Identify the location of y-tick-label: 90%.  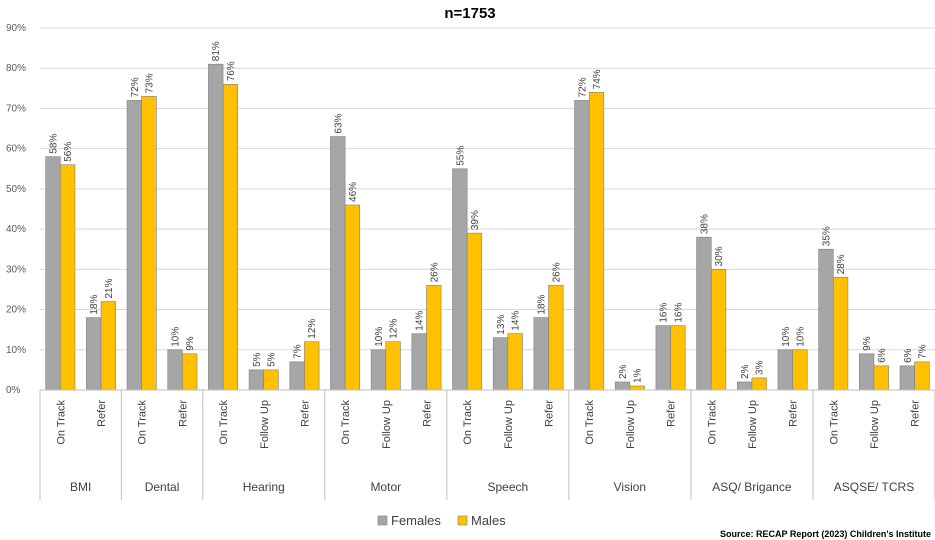
(16, 28).